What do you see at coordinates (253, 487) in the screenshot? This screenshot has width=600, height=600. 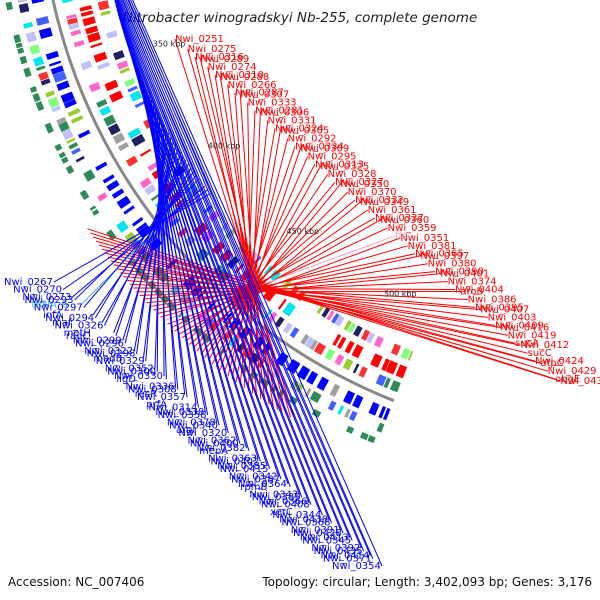 I see `gene-label: rpmB` at bounding box center [253, 487].